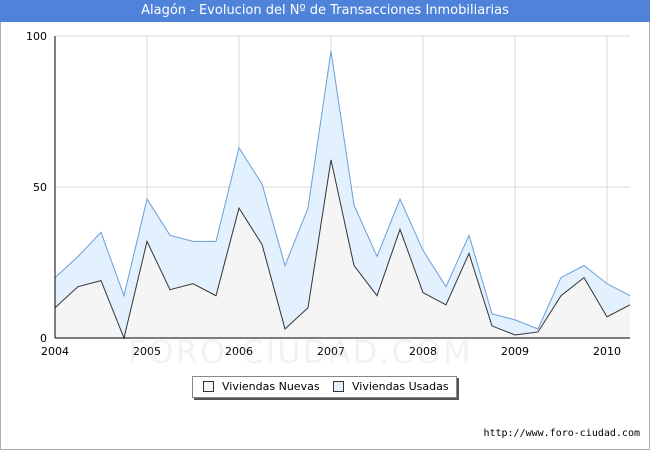 Image resolution: width=650 pixels, height=450 pixels. I want to click on y-tick-label: 50, so click(40, 187).